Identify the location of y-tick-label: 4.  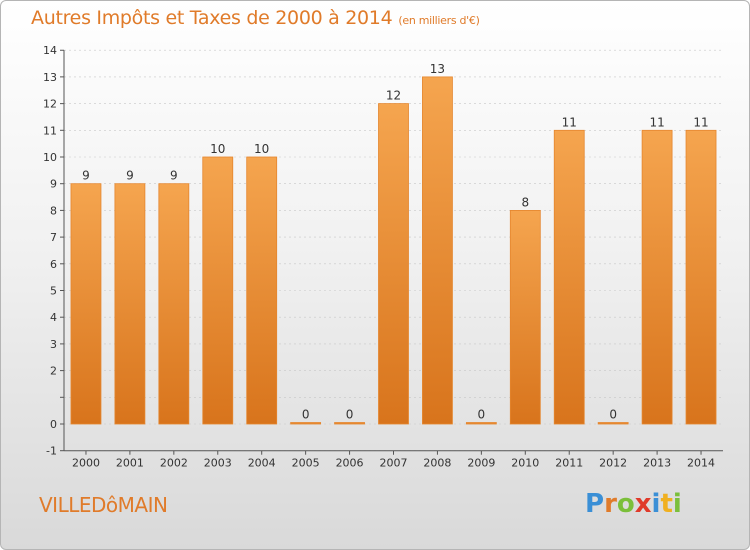
(53, 317).